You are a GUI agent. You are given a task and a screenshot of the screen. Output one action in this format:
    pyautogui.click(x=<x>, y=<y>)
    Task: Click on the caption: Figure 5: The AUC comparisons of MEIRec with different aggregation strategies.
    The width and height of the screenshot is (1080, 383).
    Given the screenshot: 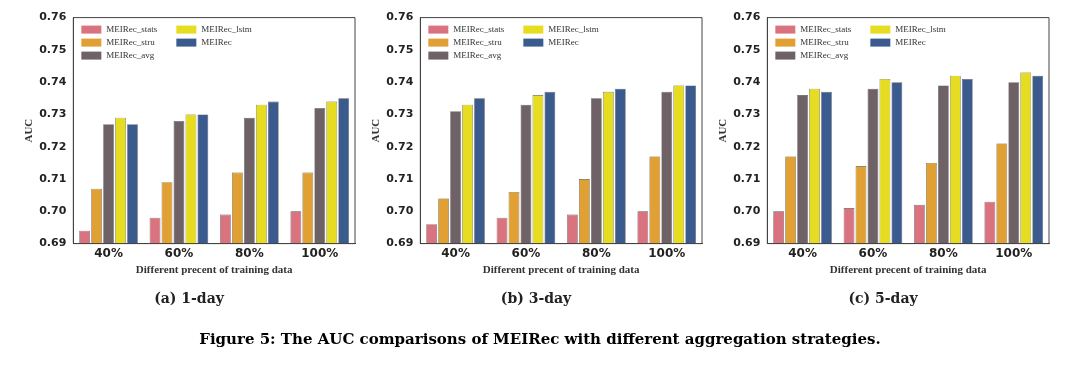 What is the action you would take?
    pyautogui.click(x=540, y=339)
    